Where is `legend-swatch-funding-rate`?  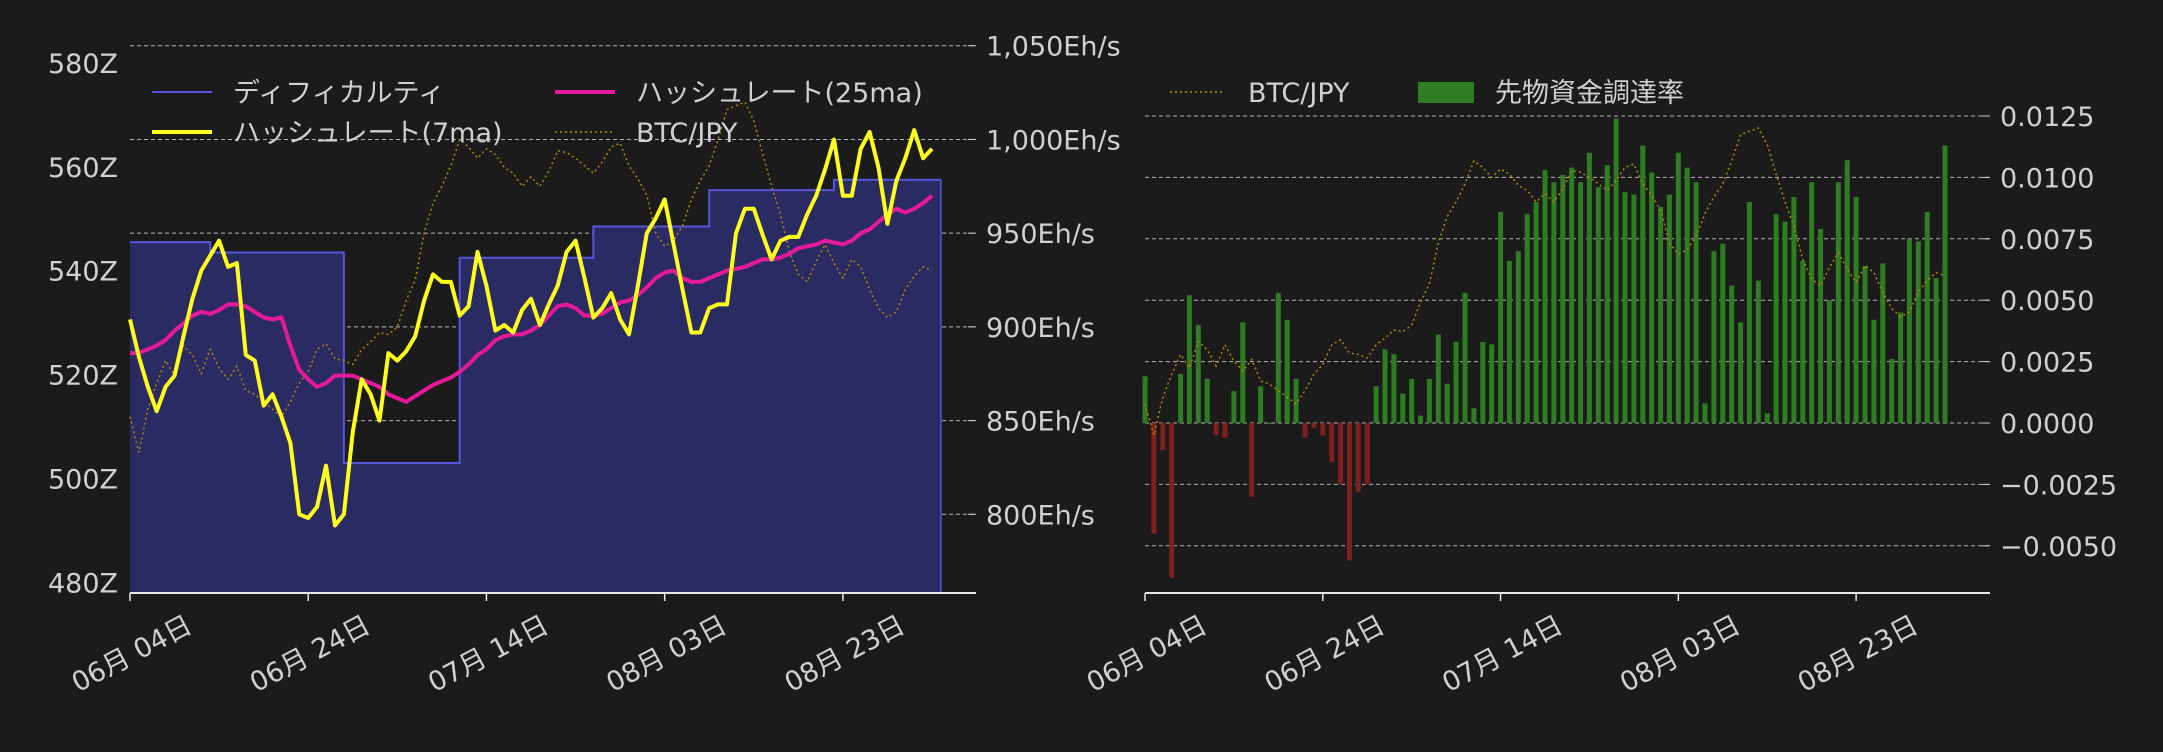
legend-swatch-funding-rate is located at coordinates (1446, 92).